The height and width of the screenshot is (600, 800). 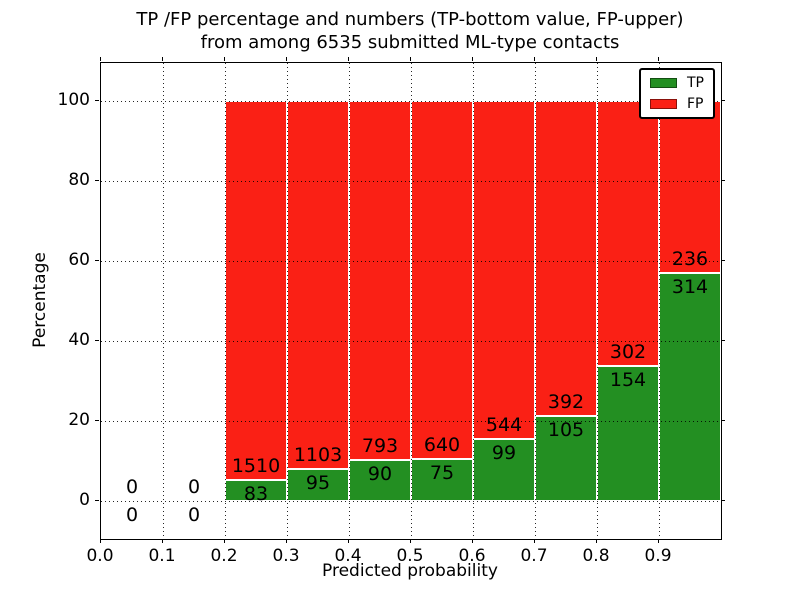 I want to click on x-tick-label: 0.3, so click(x=286, y=556).